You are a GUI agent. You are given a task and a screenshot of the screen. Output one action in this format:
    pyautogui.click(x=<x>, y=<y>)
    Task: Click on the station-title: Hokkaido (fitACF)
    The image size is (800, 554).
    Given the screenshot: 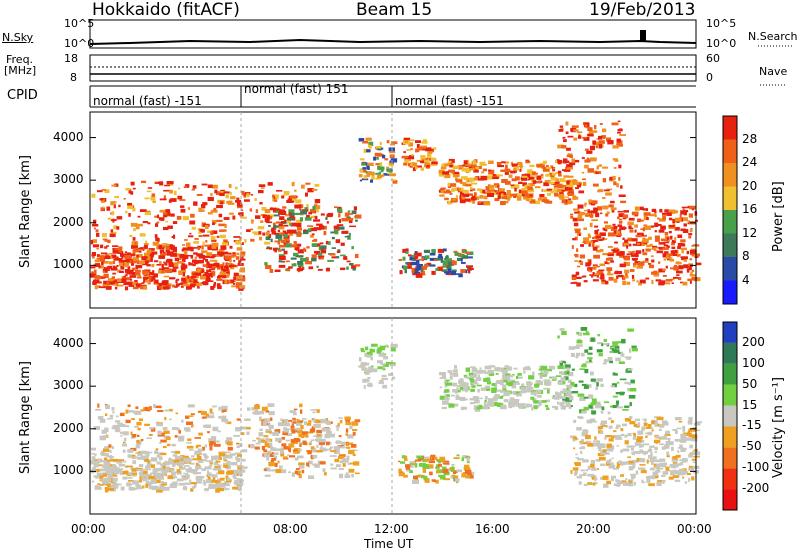 What is the action you would take?
    pyautogui.click(x=166, y=10)
    